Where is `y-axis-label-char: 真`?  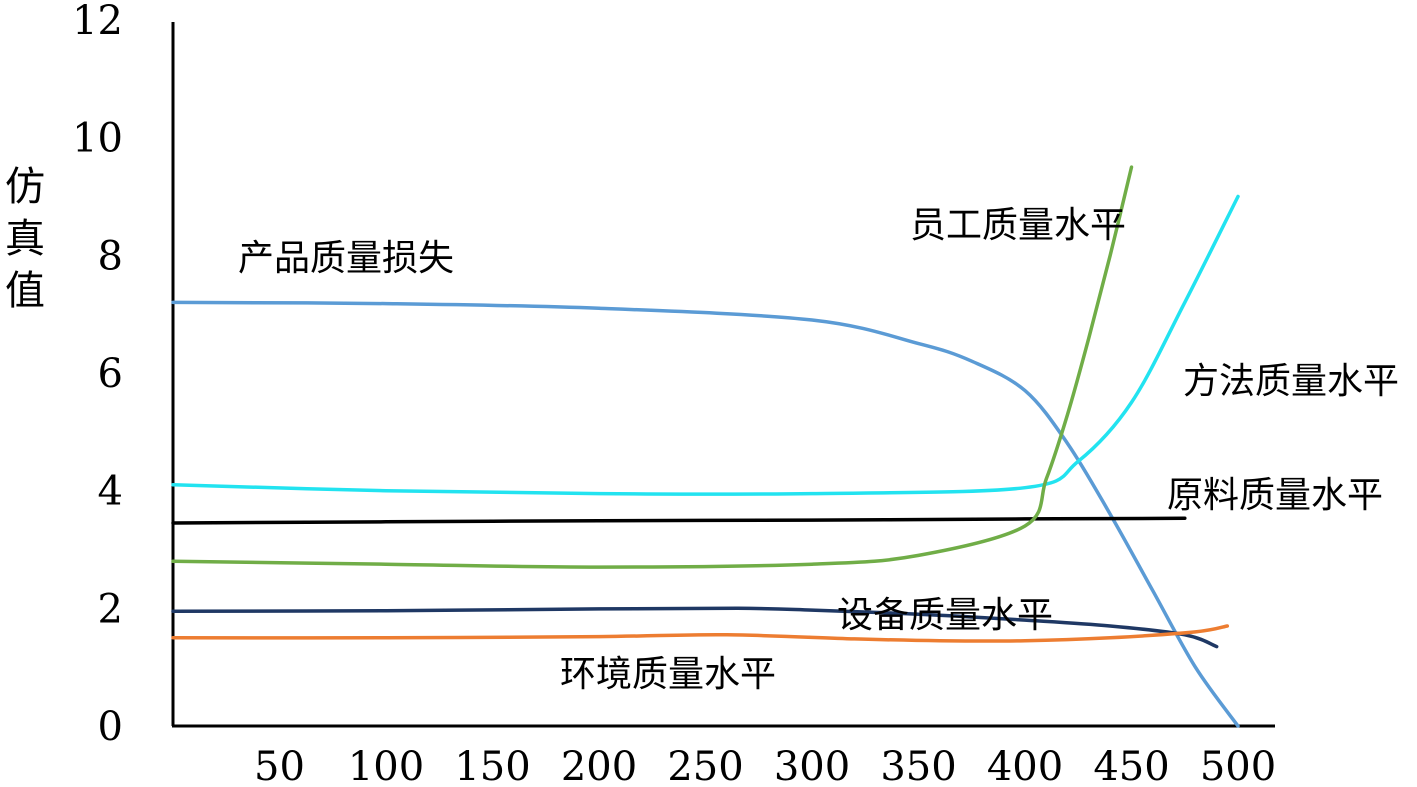 y-axis-label-char: 真 is located at coordinates (25, 239).